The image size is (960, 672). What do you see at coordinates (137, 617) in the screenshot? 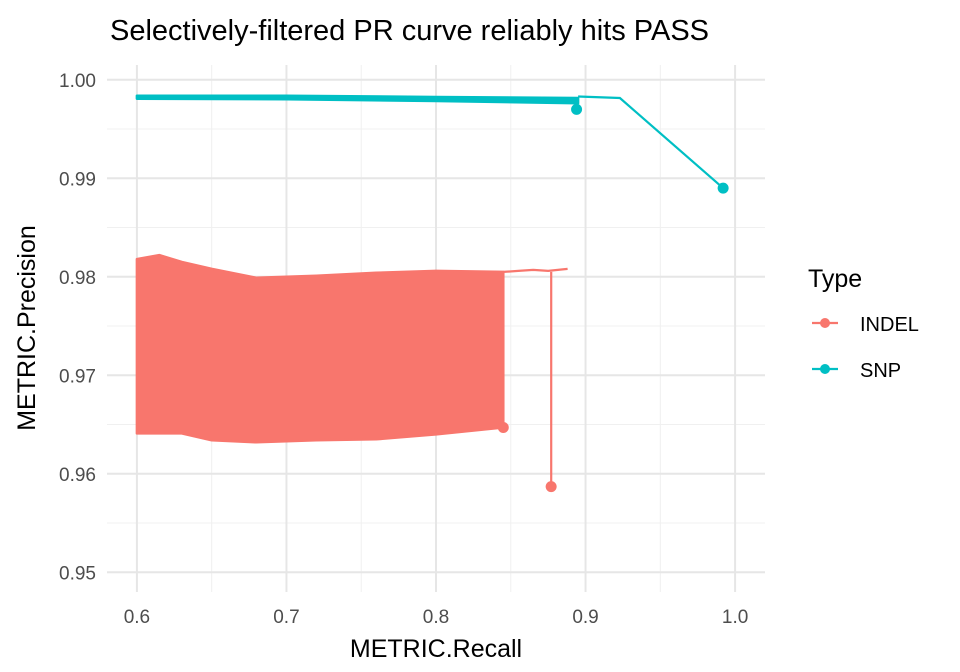
I see `x-tick-label: 0.6` at bounding box center [137, 617].